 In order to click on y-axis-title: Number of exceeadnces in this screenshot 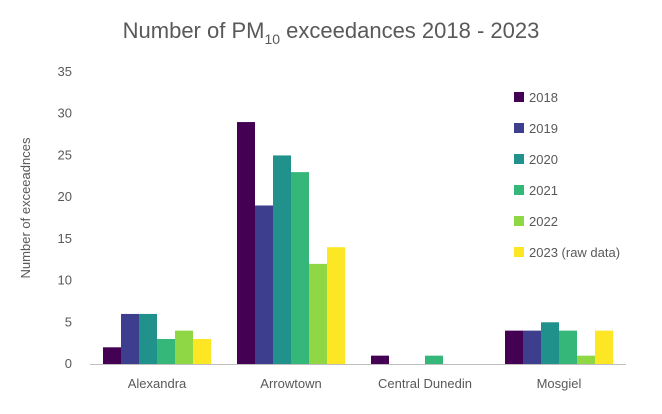, I will do `click(25, 207)`.